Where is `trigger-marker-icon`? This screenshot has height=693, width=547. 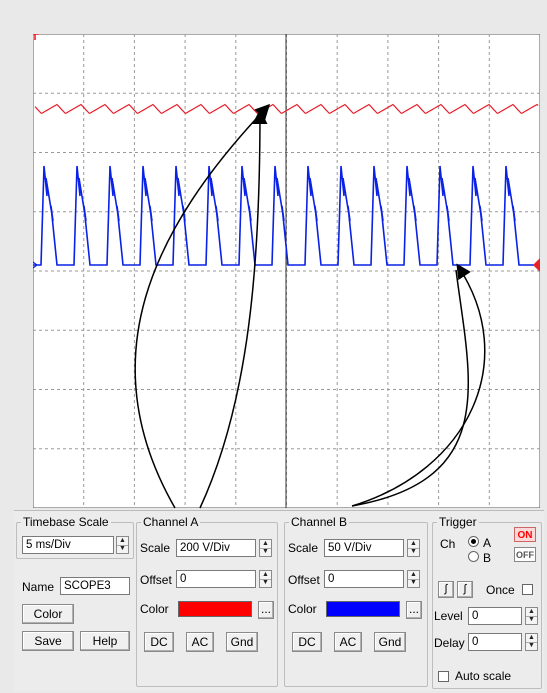
trigger-marker-icon is located at coordinates (36, 37).